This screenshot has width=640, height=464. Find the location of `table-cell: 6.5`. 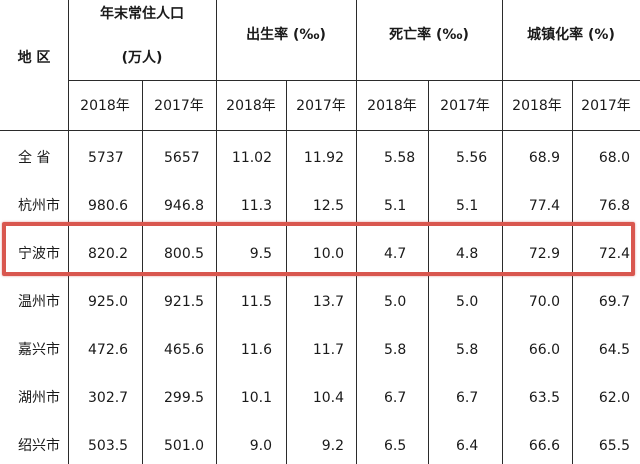

table-cell: 6.5 is located at coordinates (395, 446).